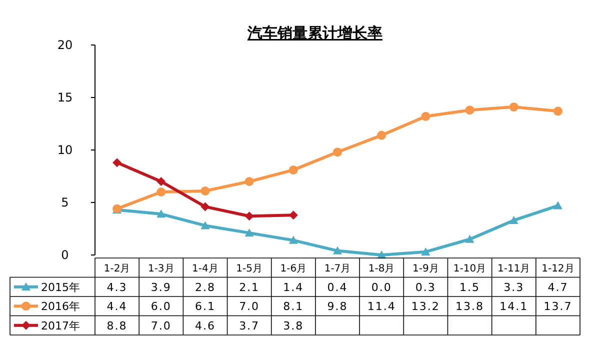 The width and height of the screenshot is (600, 343). I want to click on data-label: 4.6, so click(205, 325).